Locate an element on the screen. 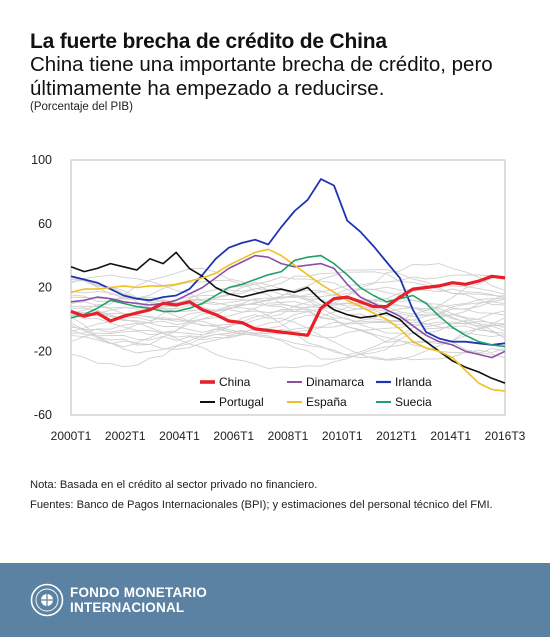  y-tick-label: 20 is located at coordinates (45, 288).